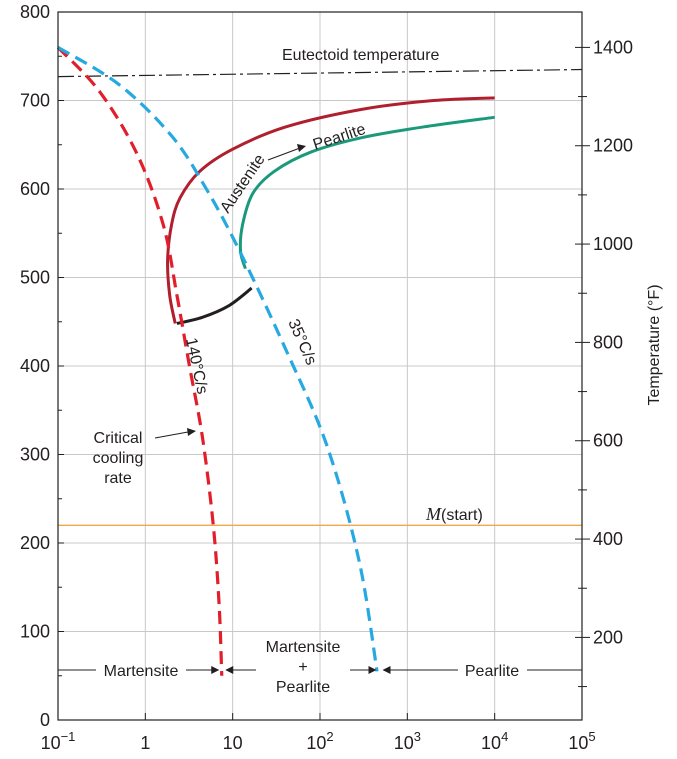  Describe the element at coordinates (303, 687) in the screenshot. I see `annot-mp-line: Pearlite` at that location.